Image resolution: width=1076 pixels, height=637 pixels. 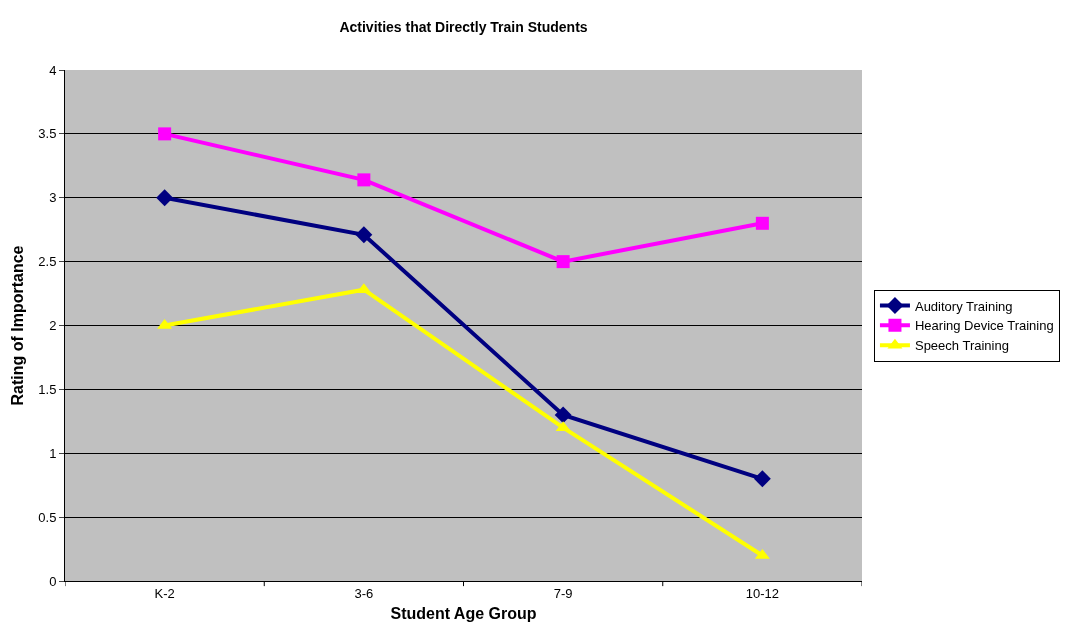 What do you see at coordinates (563, 593) in the screenshot?
I see `x-tick-label: 7-9` at bounding box center [563, 593].